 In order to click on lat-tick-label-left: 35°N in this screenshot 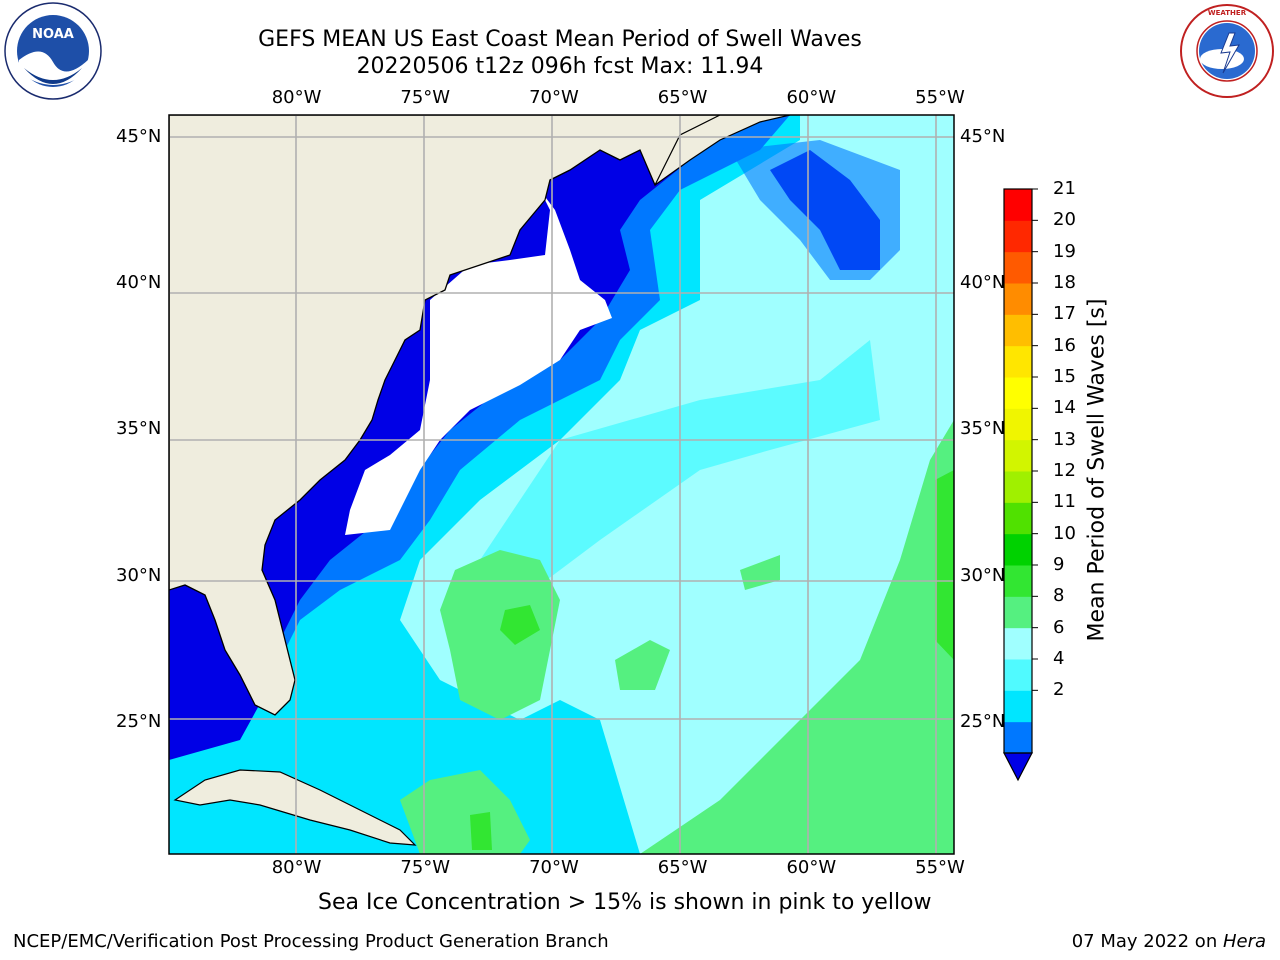, I will do `click(139, 429)`.